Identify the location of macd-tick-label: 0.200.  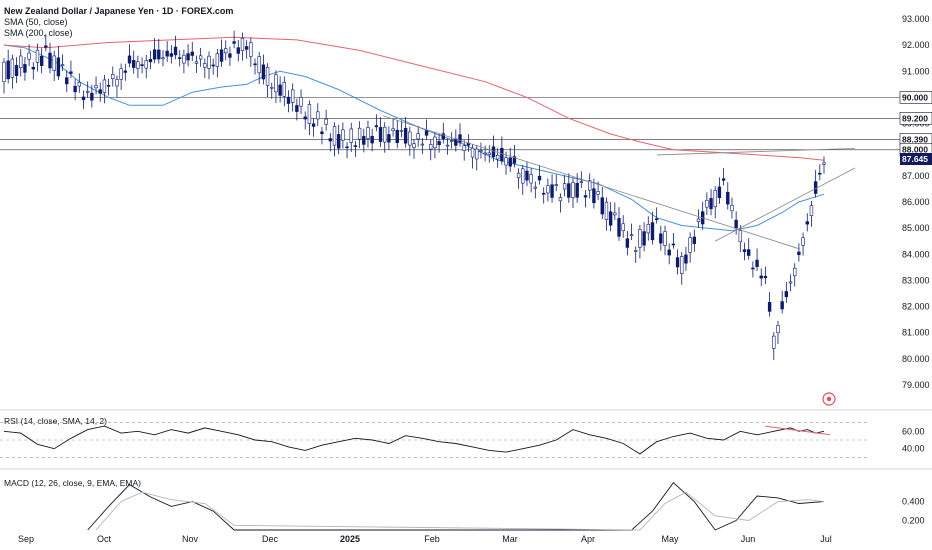
(913, 521).